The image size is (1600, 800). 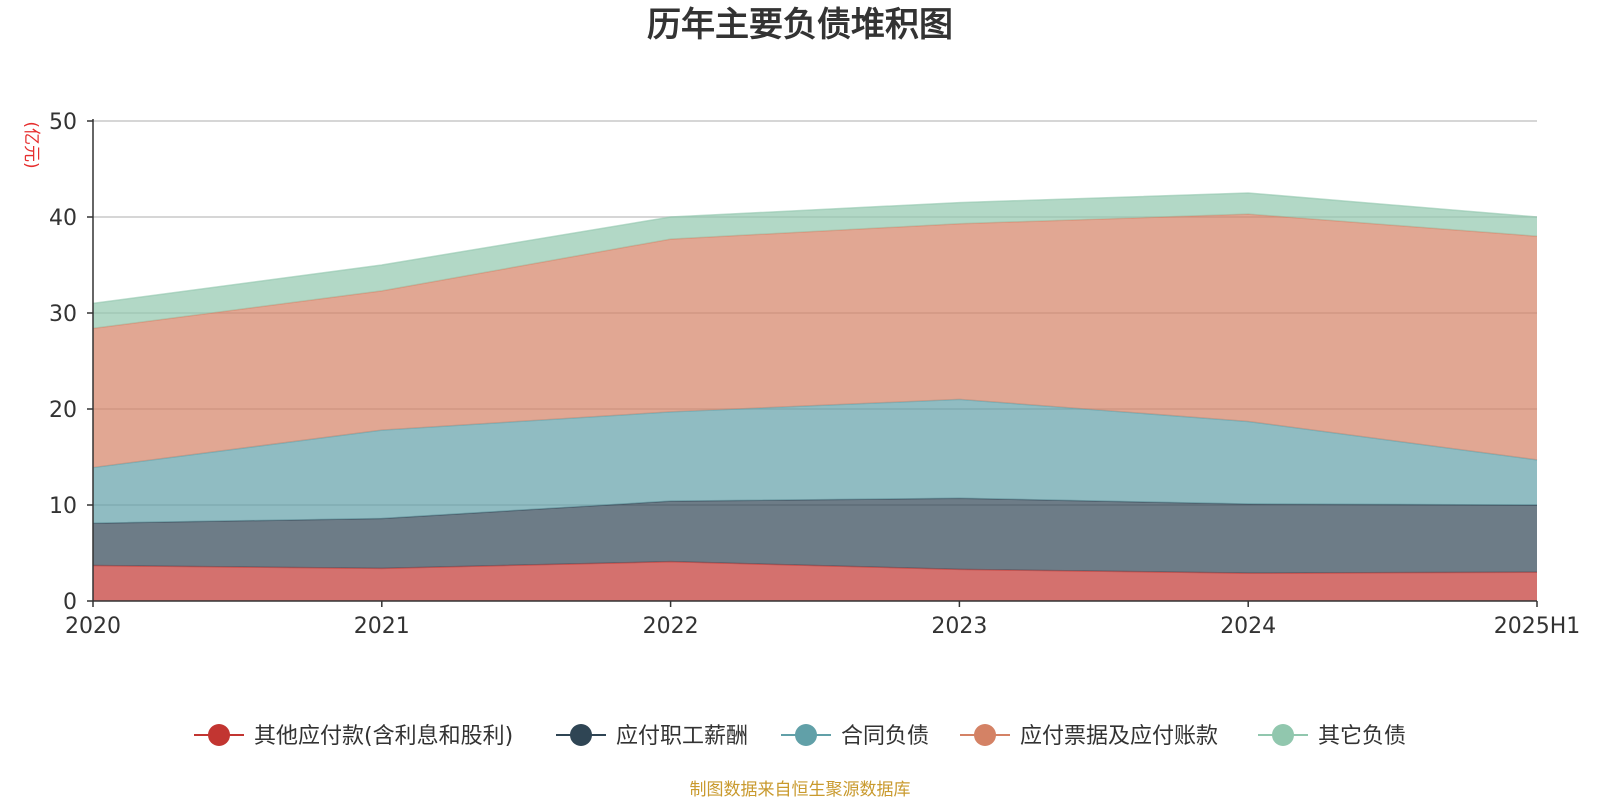 I want to click on chart-title: 历年主要负债堆积图, so click(x=800, y=25).